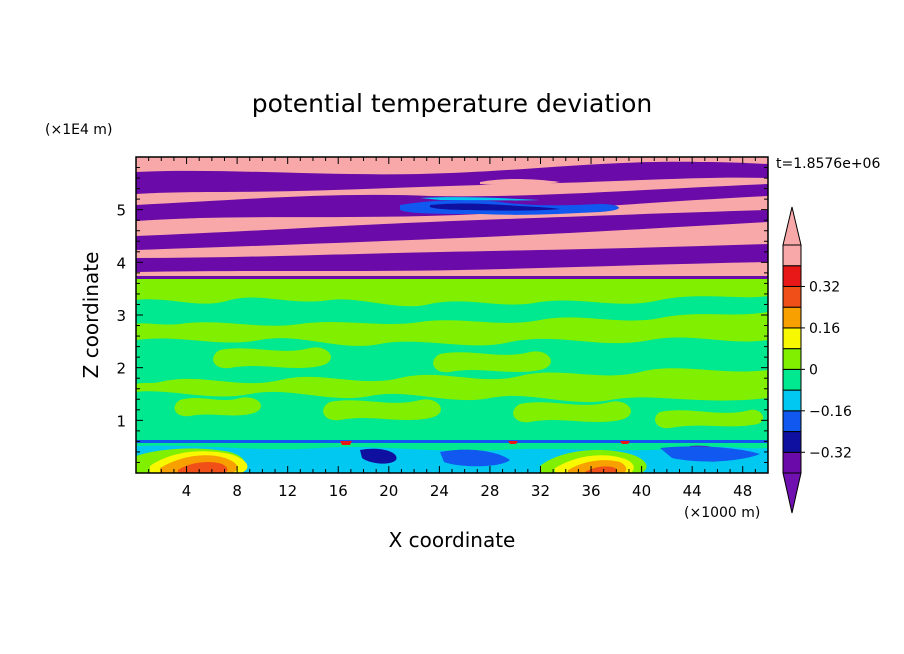 The image size is (904, 654). I want to click on x-tick-label: 24, so click(439, 491).